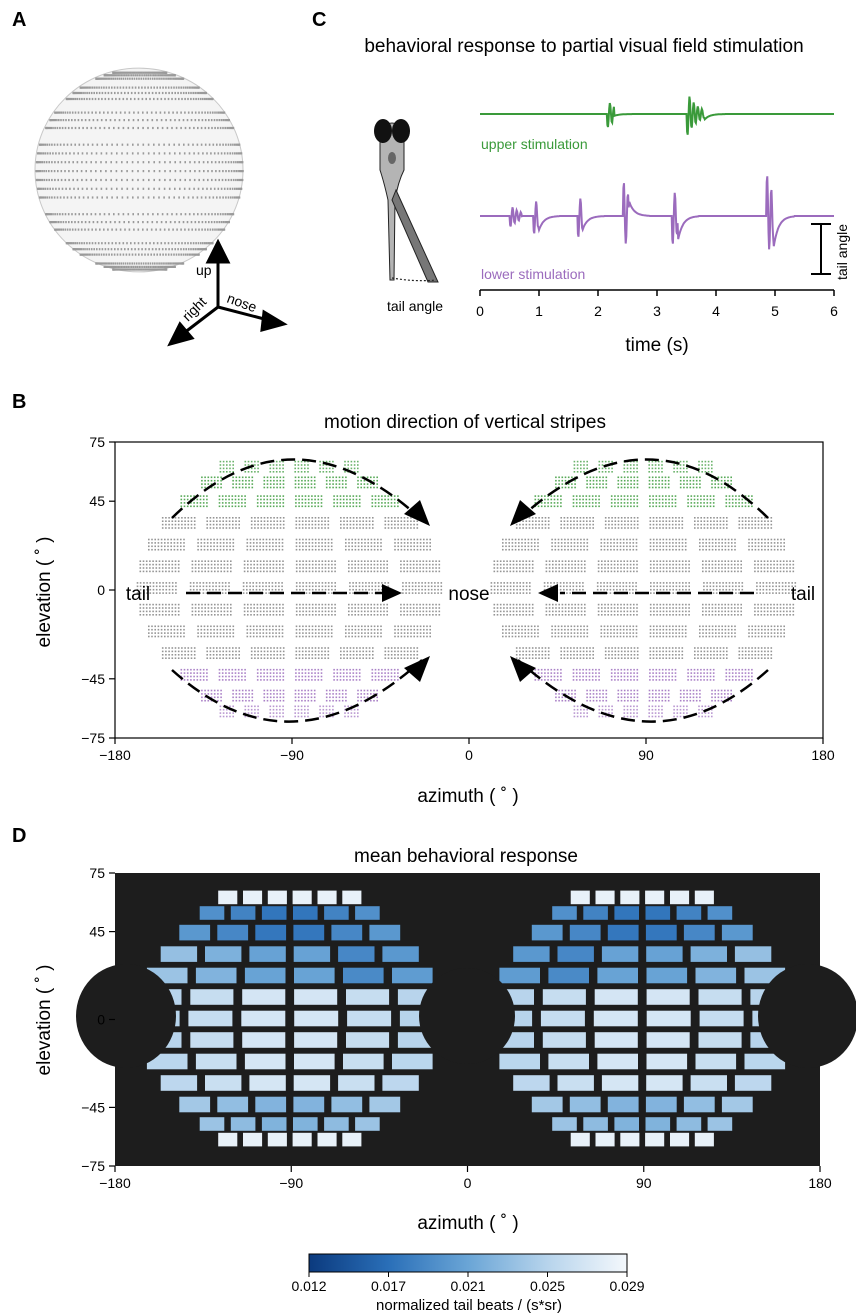  What do you see at coordinates (194, 308) in the screenshot?
I see `axis-right-label: right` at bounding box center [194, 308].